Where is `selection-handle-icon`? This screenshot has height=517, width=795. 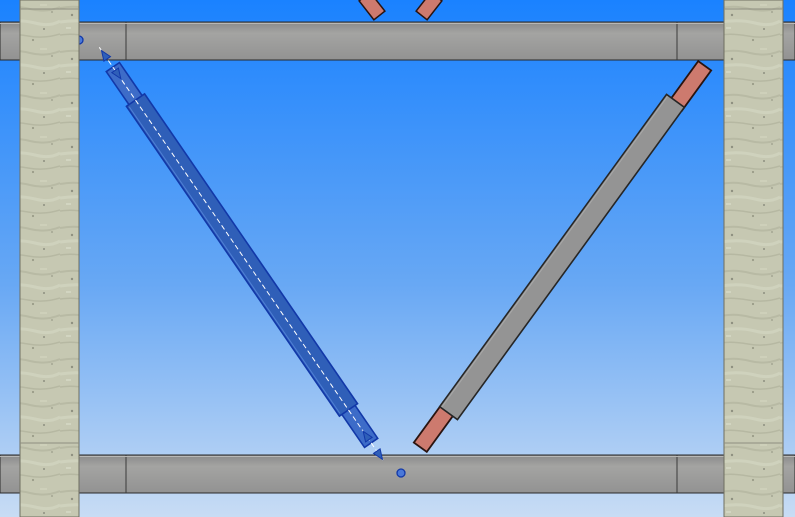 selection-handle-icon is located at coordinates (401, 473).